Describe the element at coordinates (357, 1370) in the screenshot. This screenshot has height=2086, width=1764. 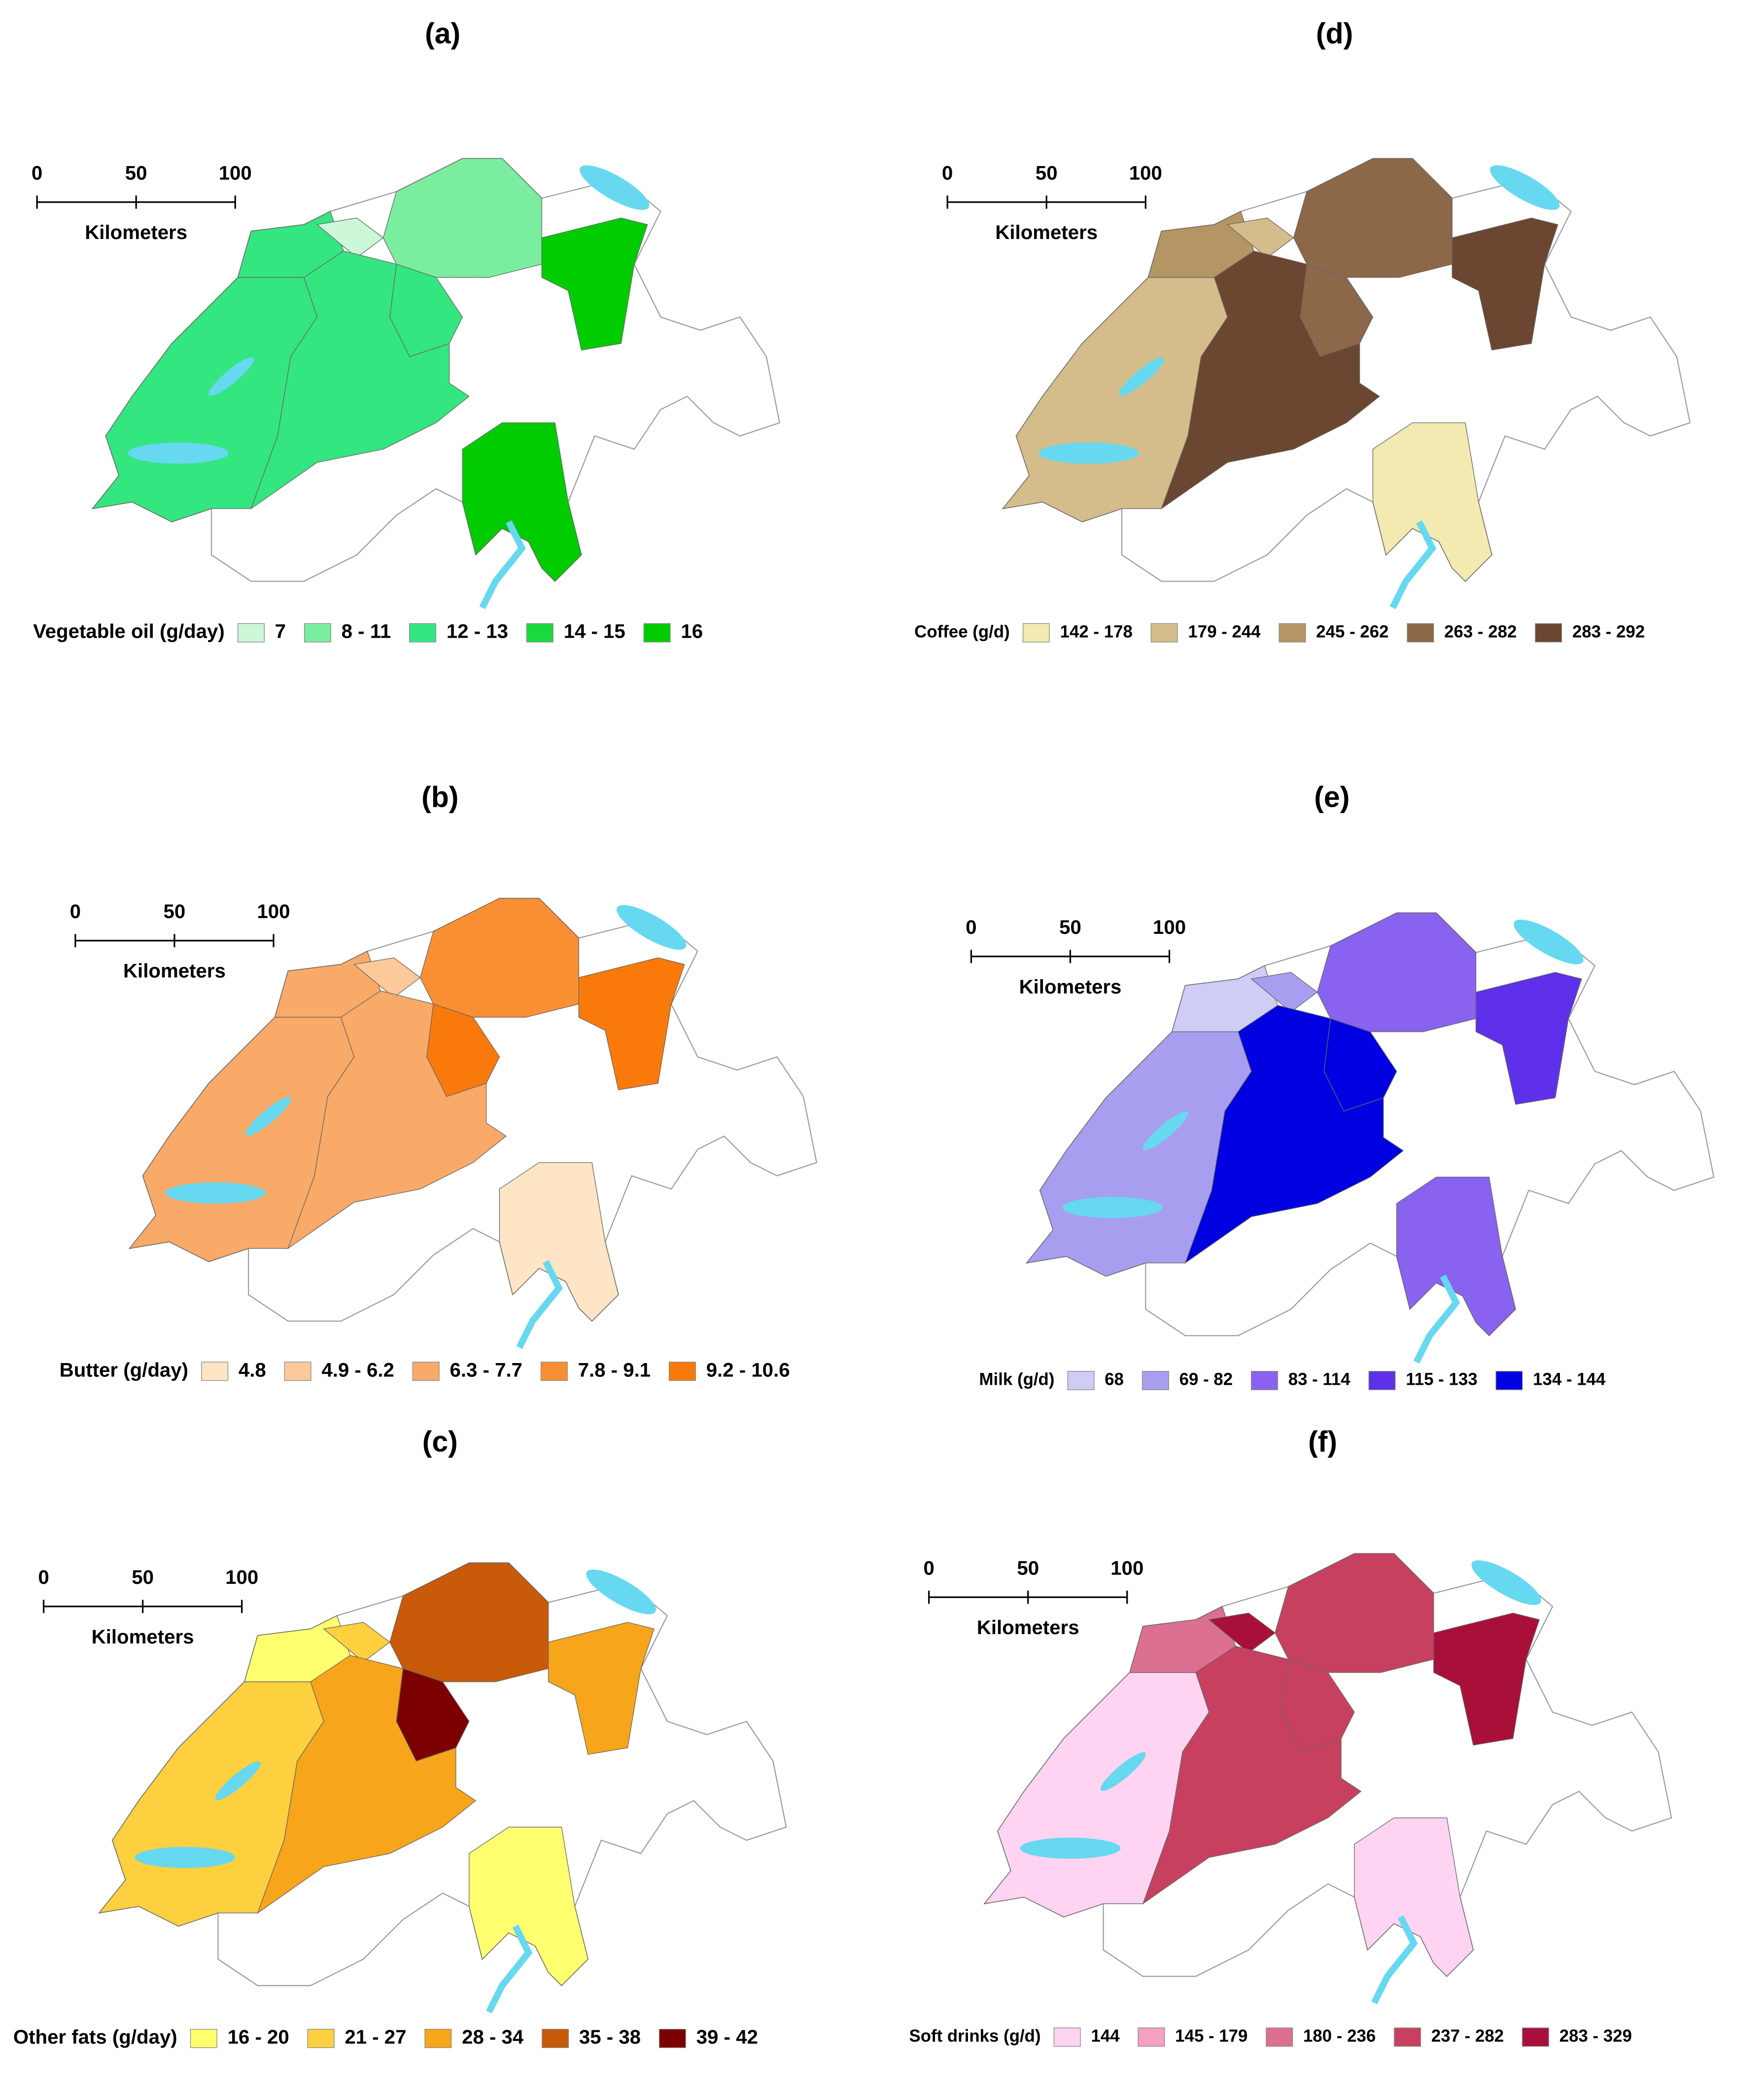
I see `legend-label: 4.9 - 6.2` at that location.